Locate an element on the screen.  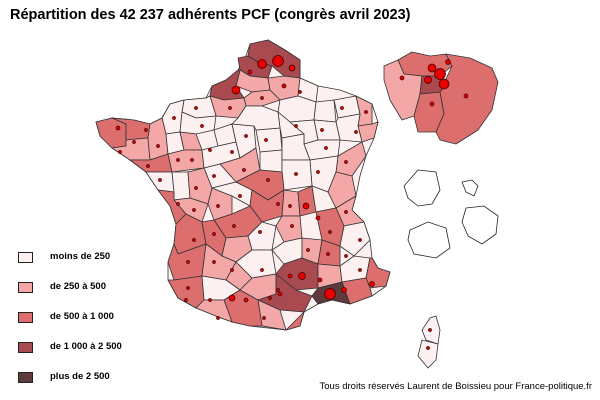
dept-haute-vienne is located at coordinates (220, 204).